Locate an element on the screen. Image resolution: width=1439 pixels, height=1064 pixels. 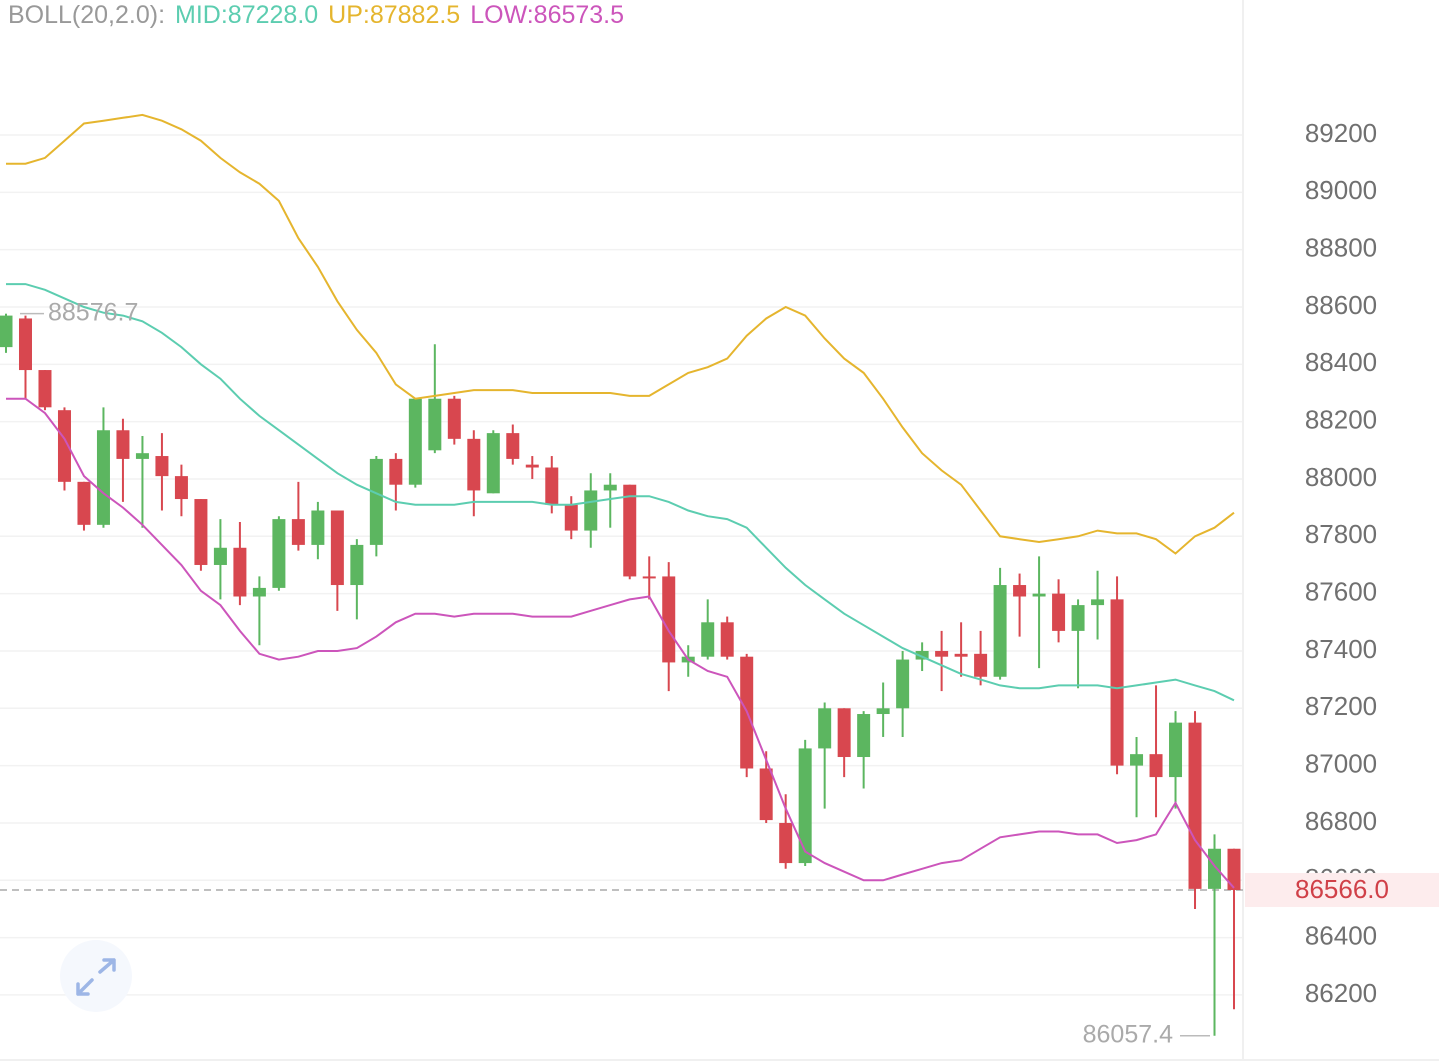
max-marker-label: 88576.7 is located at coordinates (93, 312).